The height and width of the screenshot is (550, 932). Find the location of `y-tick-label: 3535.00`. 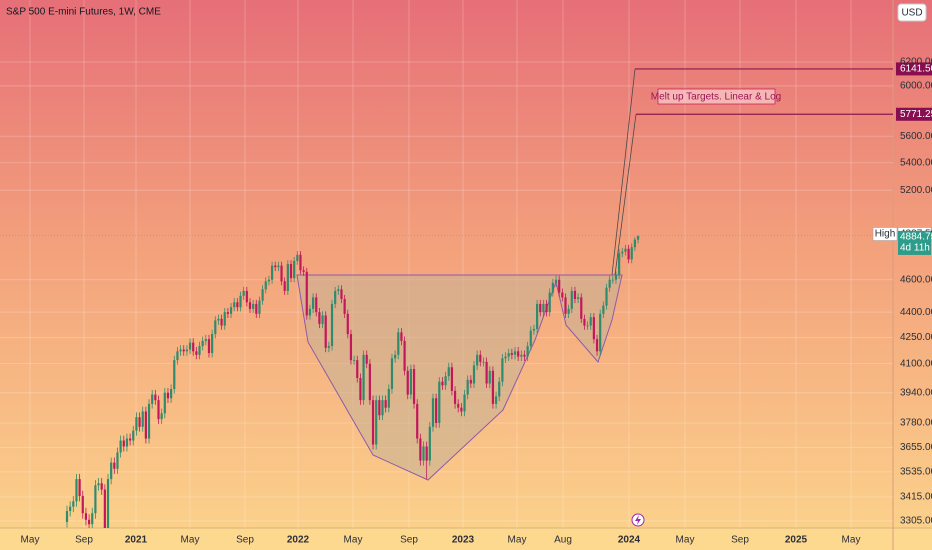

y-tick-label: 3535.00 is located at coordinates (916, 471).